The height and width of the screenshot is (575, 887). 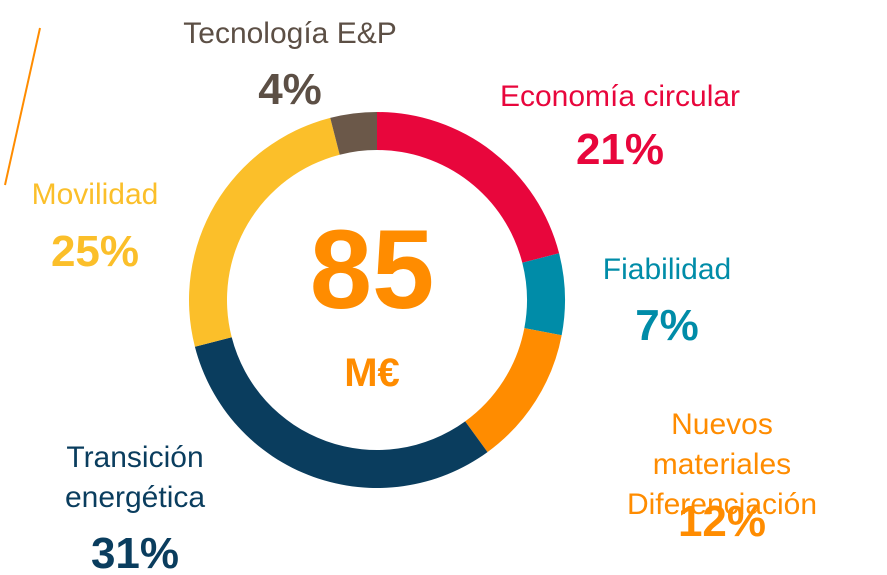 What do you see at coordinates (95, 251) in the screenshot?
I see `value-label: 25%` at bounding box center [95, 251].